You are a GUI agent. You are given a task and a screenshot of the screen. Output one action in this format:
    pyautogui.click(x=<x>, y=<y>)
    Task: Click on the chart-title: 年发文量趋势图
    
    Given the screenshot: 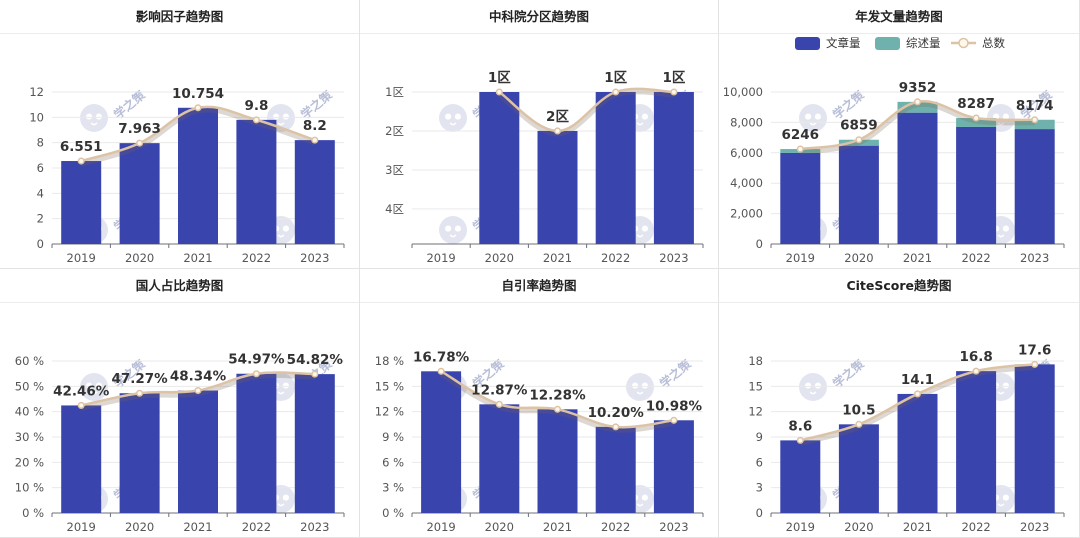 What is the action you would take?
    pyautogui.click(x=899, y=16)
    